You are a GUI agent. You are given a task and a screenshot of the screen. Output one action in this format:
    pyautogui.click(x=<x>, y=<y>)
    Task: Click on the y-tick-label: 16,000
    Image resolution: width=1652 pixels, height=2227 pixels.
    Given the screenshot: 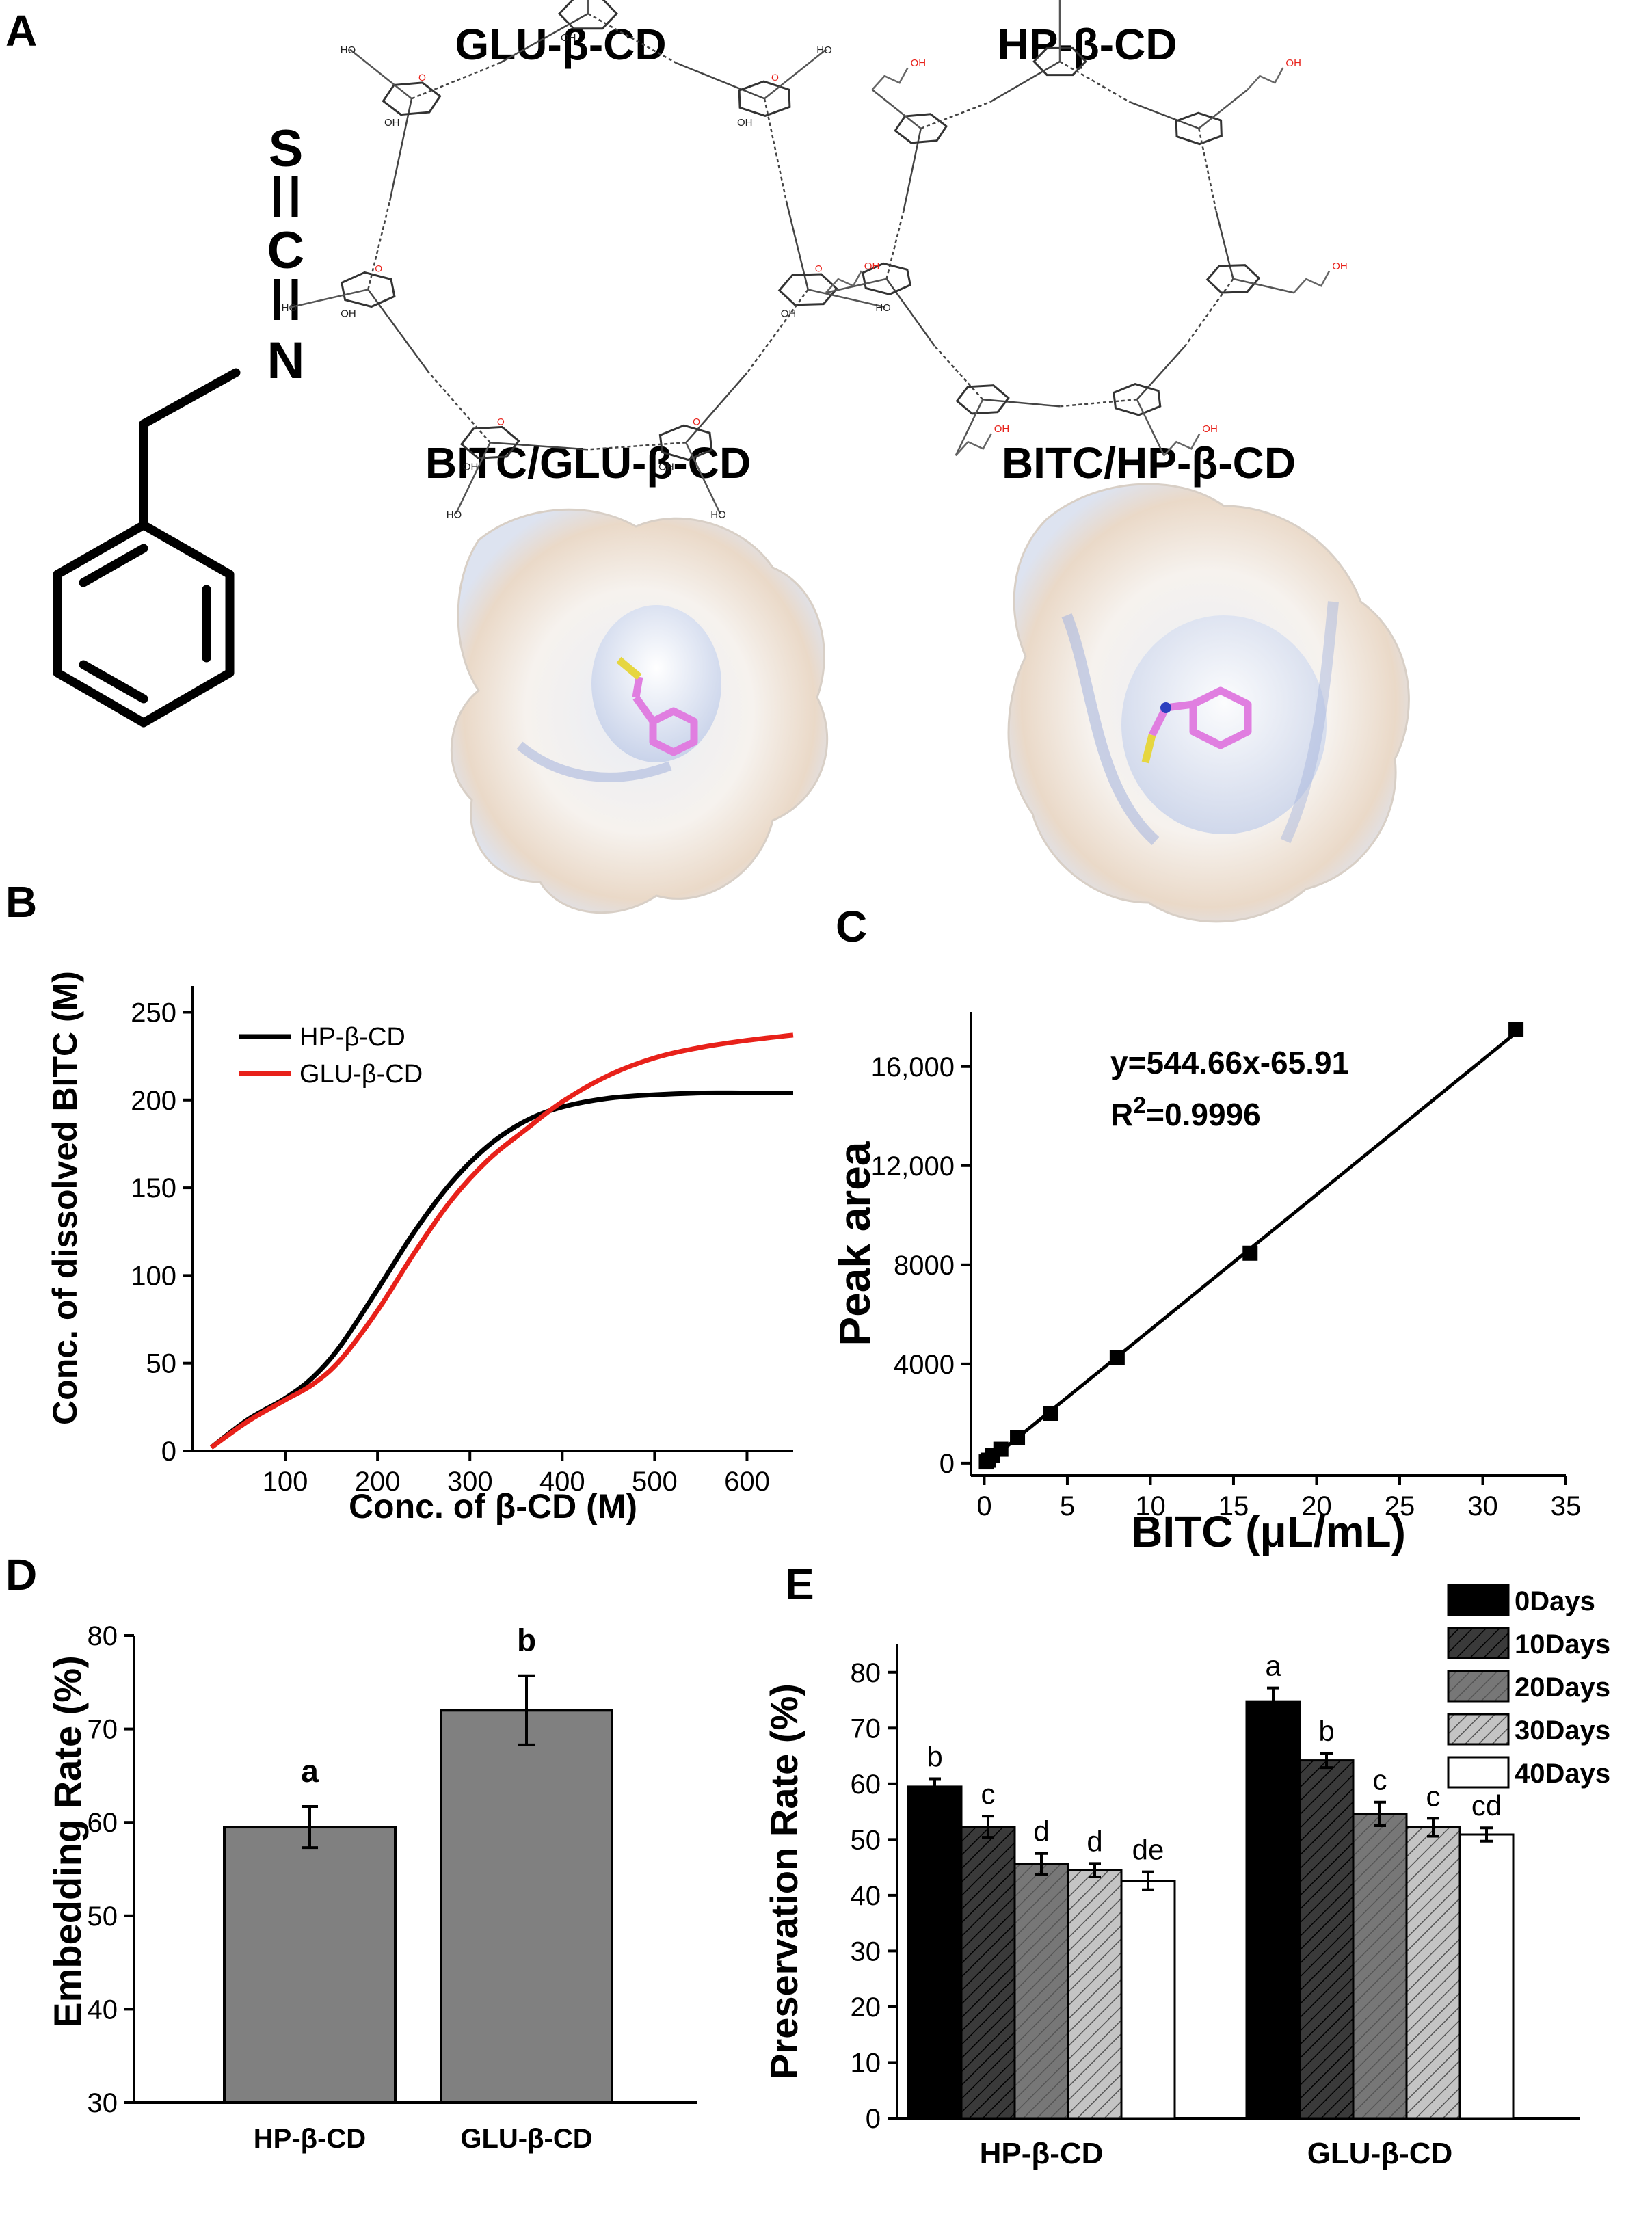 What is the action you would take?
    pyautogui.click(x=913, y=1067)
    